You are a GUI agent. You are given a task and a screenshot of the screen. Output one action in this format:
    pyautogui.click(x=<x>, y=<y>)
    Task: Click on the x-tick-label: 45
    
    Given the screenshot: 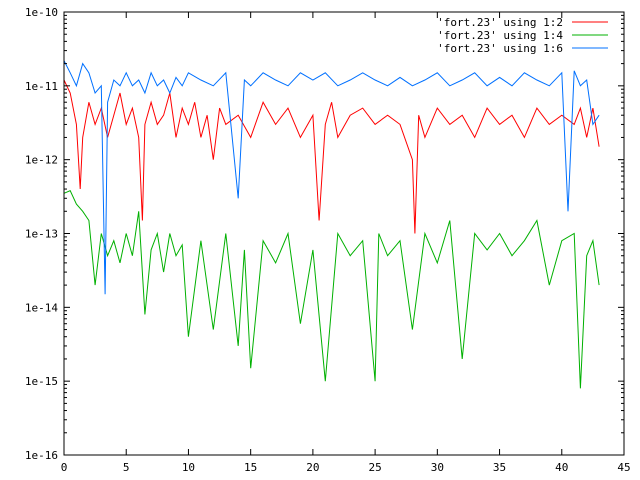 What is the action you would take?
    pyautogui.click(x=623, y=467)
    